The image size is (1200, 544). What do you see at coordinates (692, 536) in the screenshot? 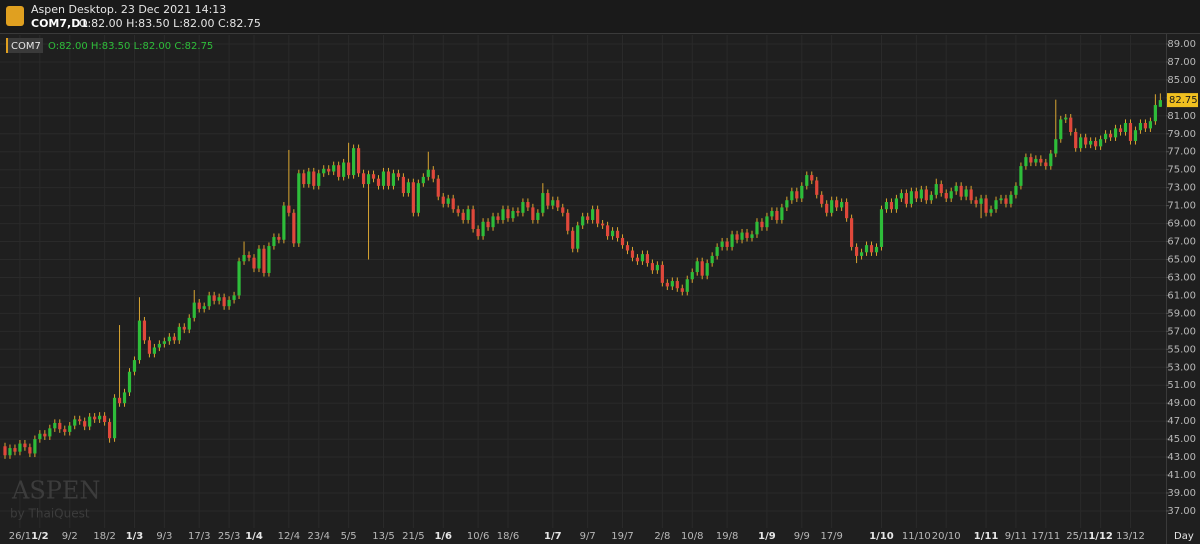
I see `x-tick-label: 10/8` at bounding box center [692, 536].